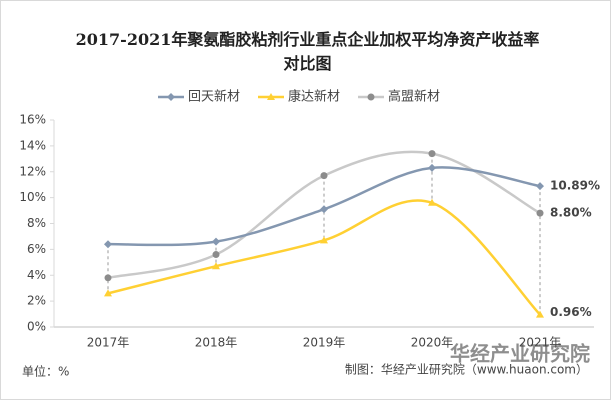 The width and height of the screenshot is (611, 400). What do you see at coordinates (32, 171) in the screenshot?
I see `y-tick-label: 12%` at bounding box center [32, 171].